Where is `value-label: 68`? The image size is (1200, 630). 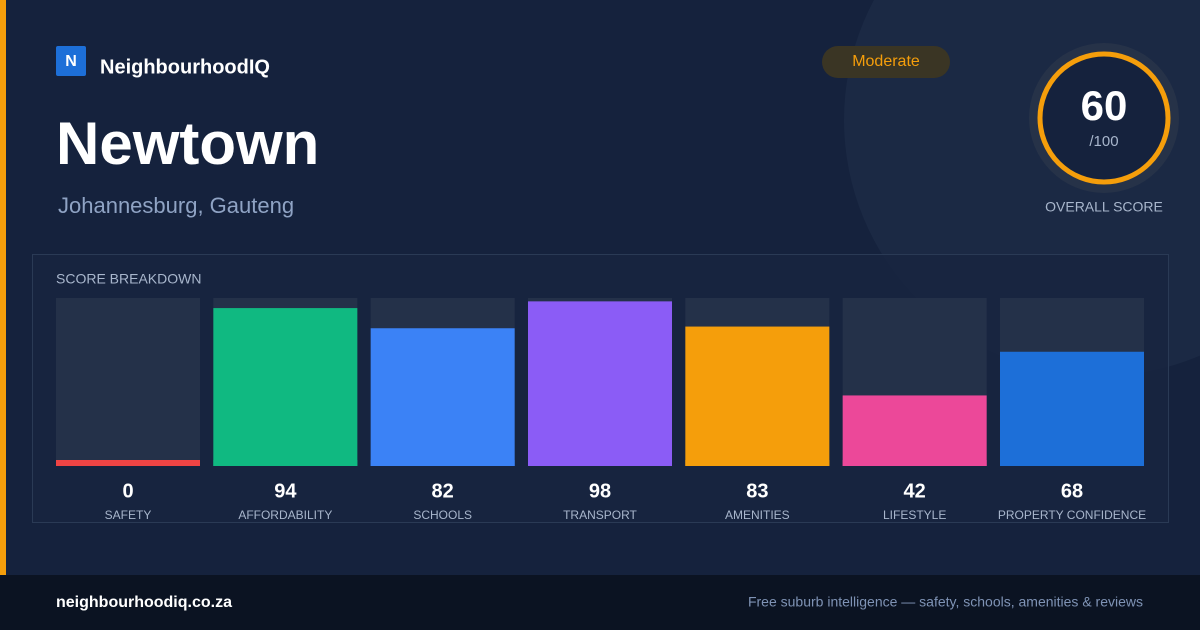
value-label: 68 is located at coordinates (1072, 491).